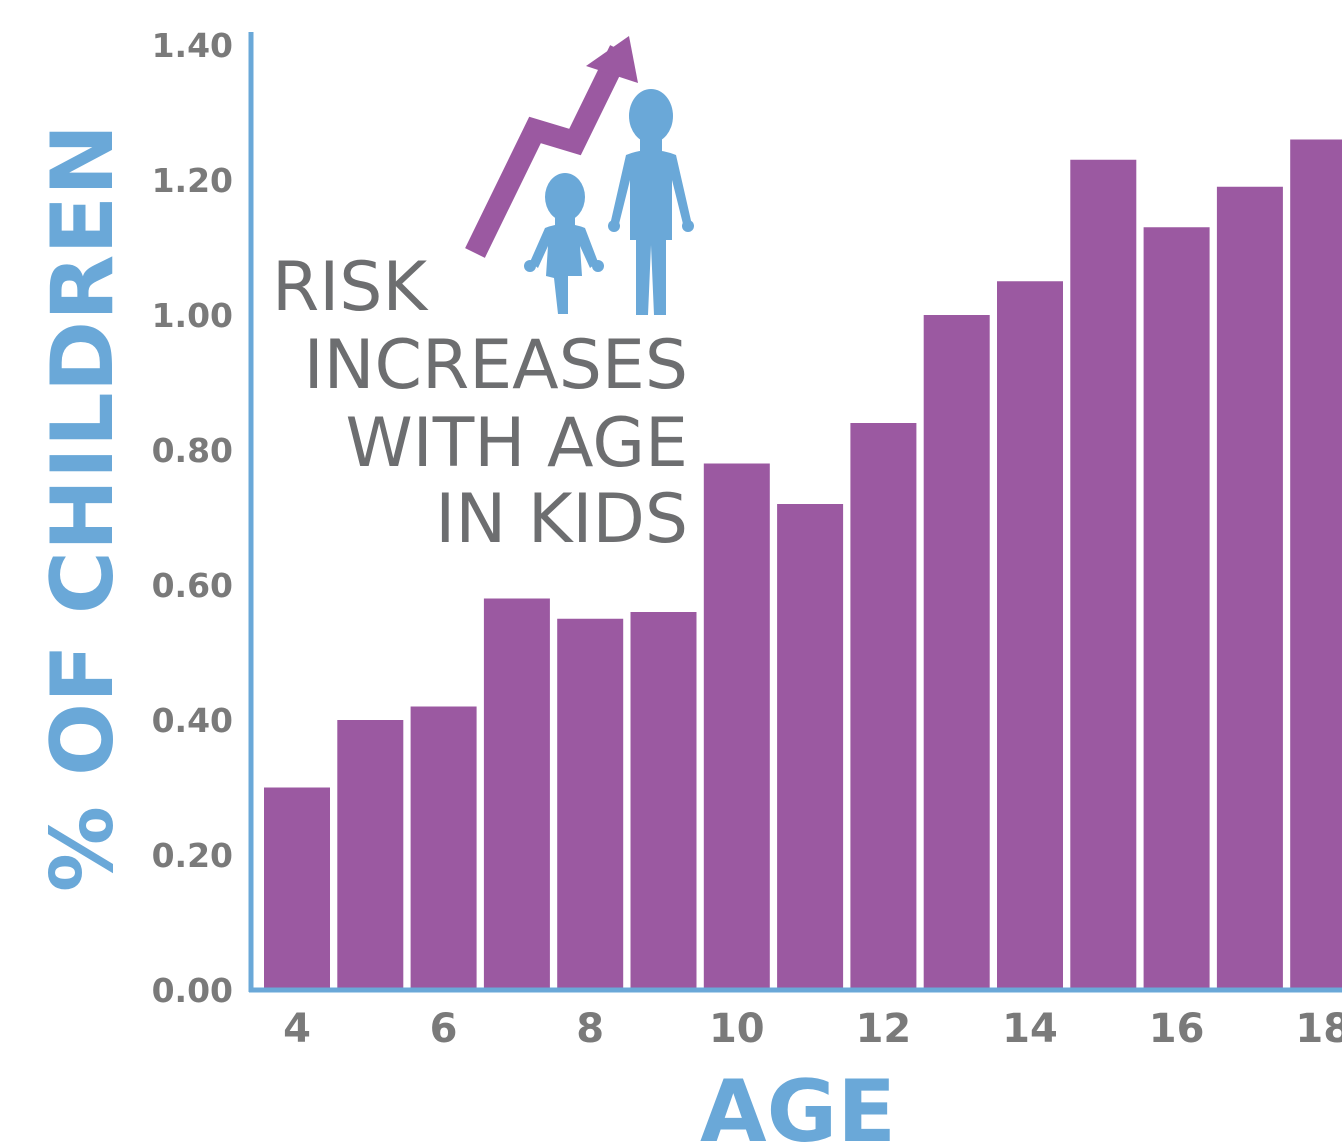 This screenshot has width=1342, height=1144. Describe the element at coordinates (551, 147) in the screenshot. I see `trend-up-arrow-icon` at that location.